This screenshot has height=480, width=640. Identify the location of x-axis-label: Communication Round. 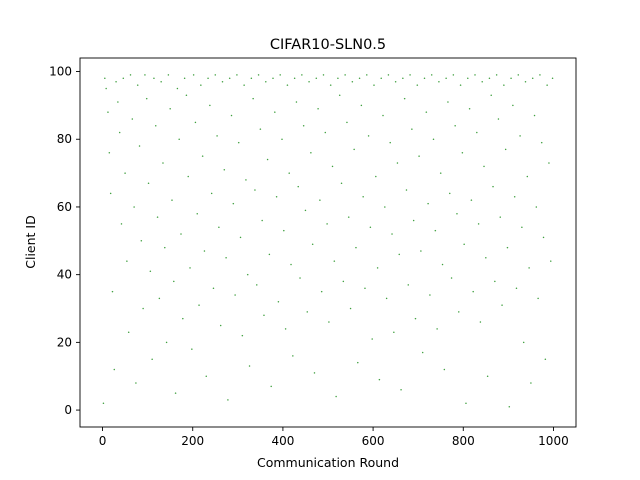
(328, 462).